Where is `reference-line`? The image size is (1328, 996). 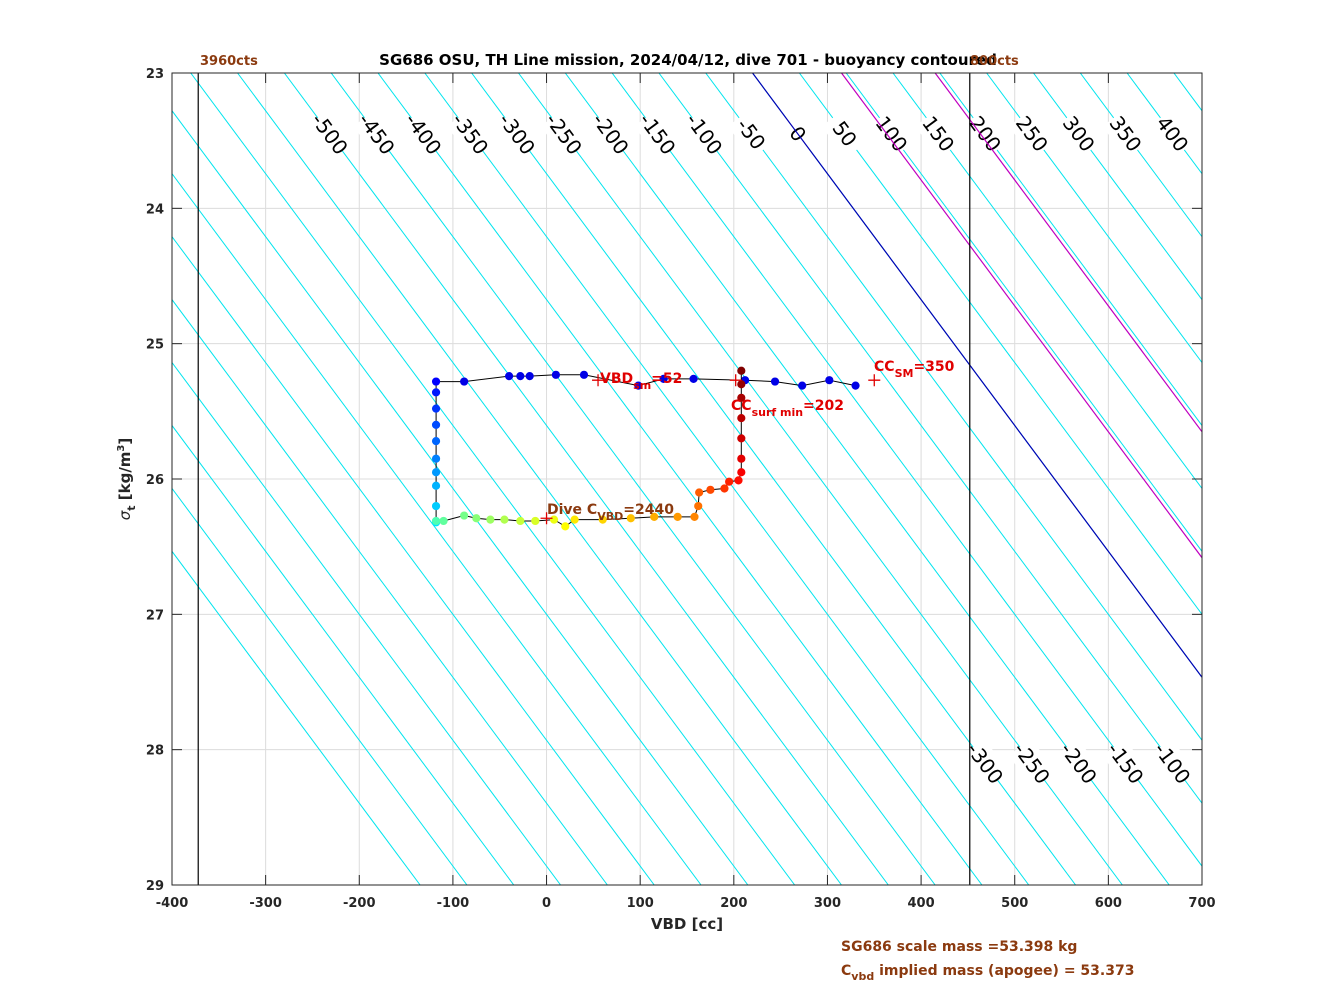 reference-line is located at coordinates (1021, 316).